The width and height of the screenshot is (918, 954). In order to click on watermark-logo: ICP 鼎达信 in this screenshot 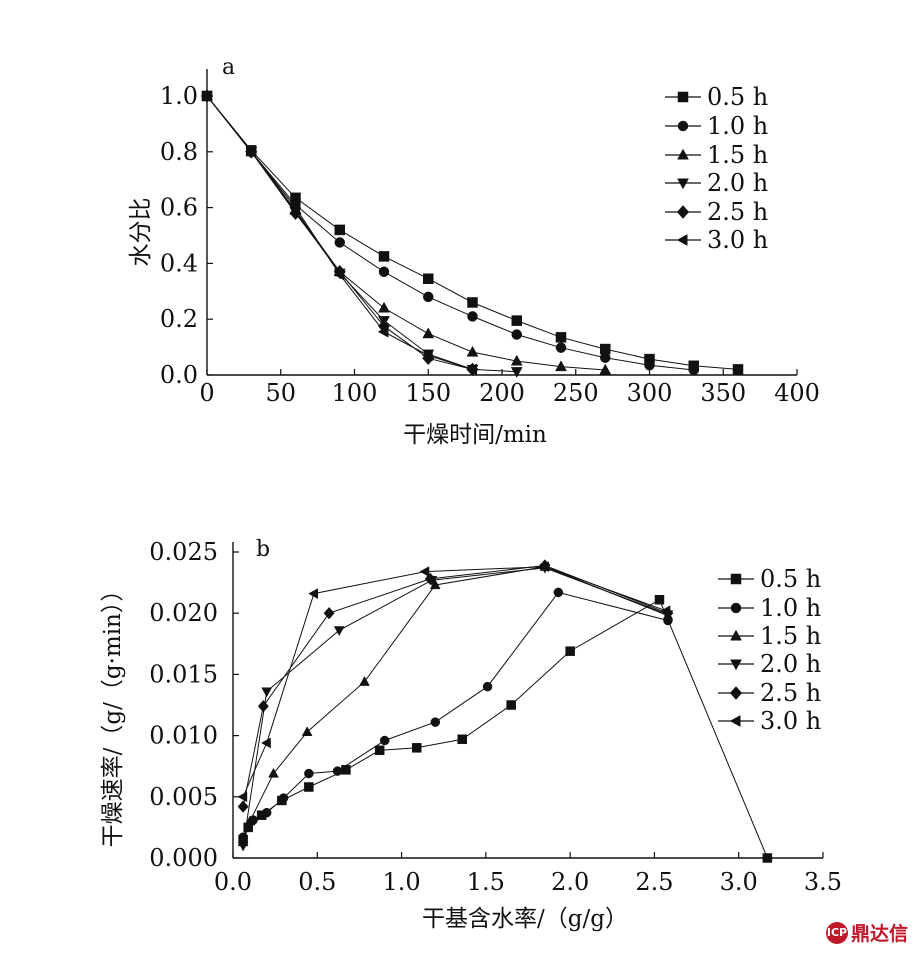, I will do `click(866, 932)`.